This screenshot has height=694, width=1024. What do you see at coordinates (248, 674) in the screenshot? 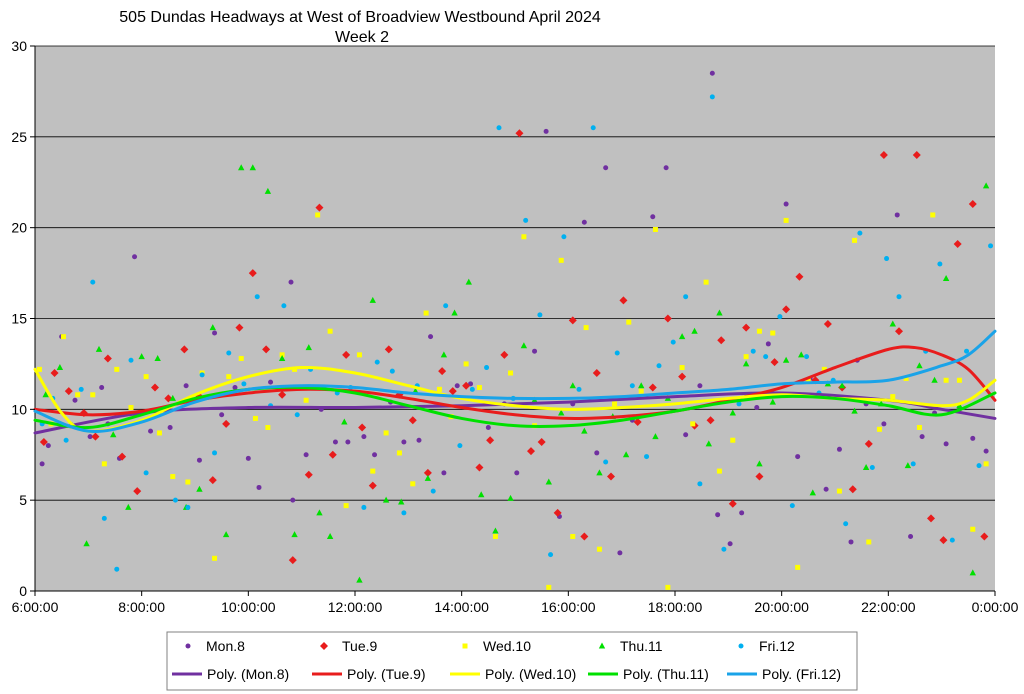
I see `legend-label: Poly. (Mon.8)` at bounding box center [248, 674].